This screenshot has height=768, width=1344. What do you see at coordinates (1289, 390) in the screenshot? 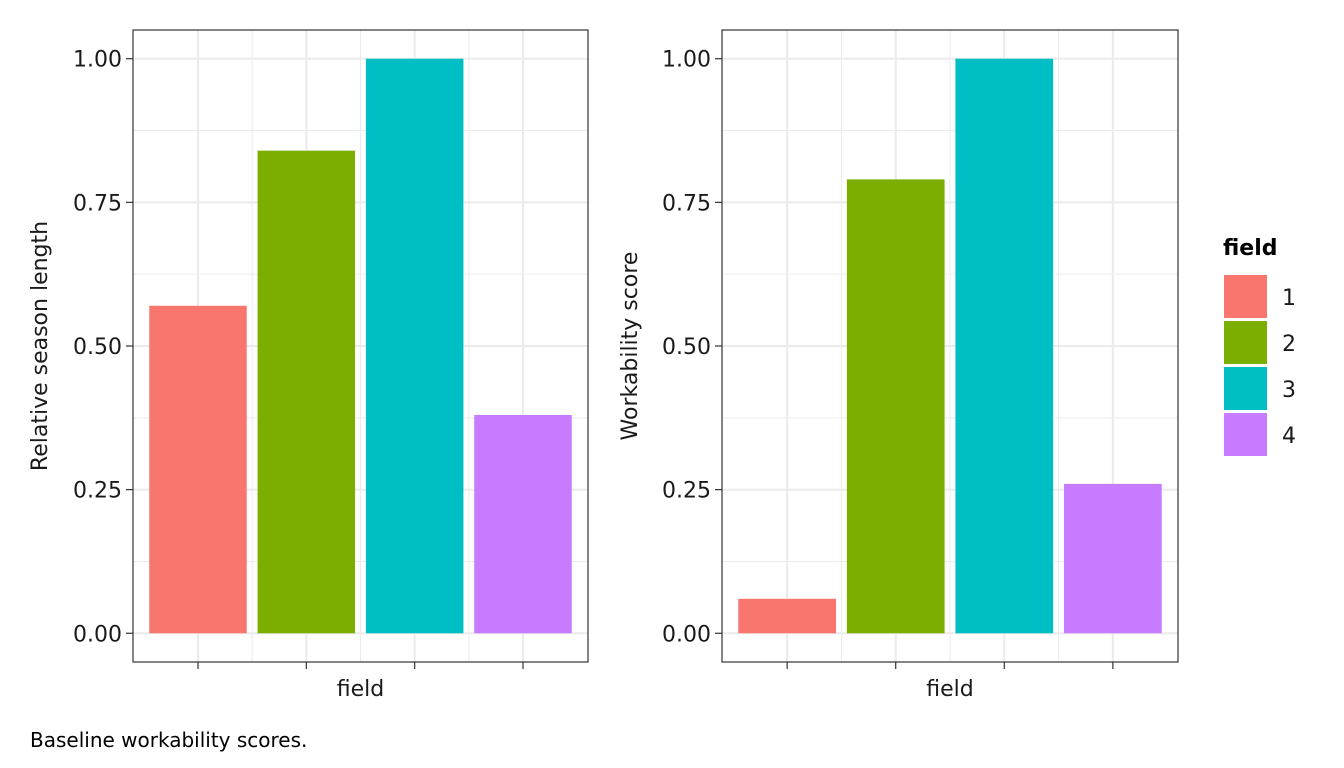
I see `legend-label-3: 3` at bounding box center [1289, 390].